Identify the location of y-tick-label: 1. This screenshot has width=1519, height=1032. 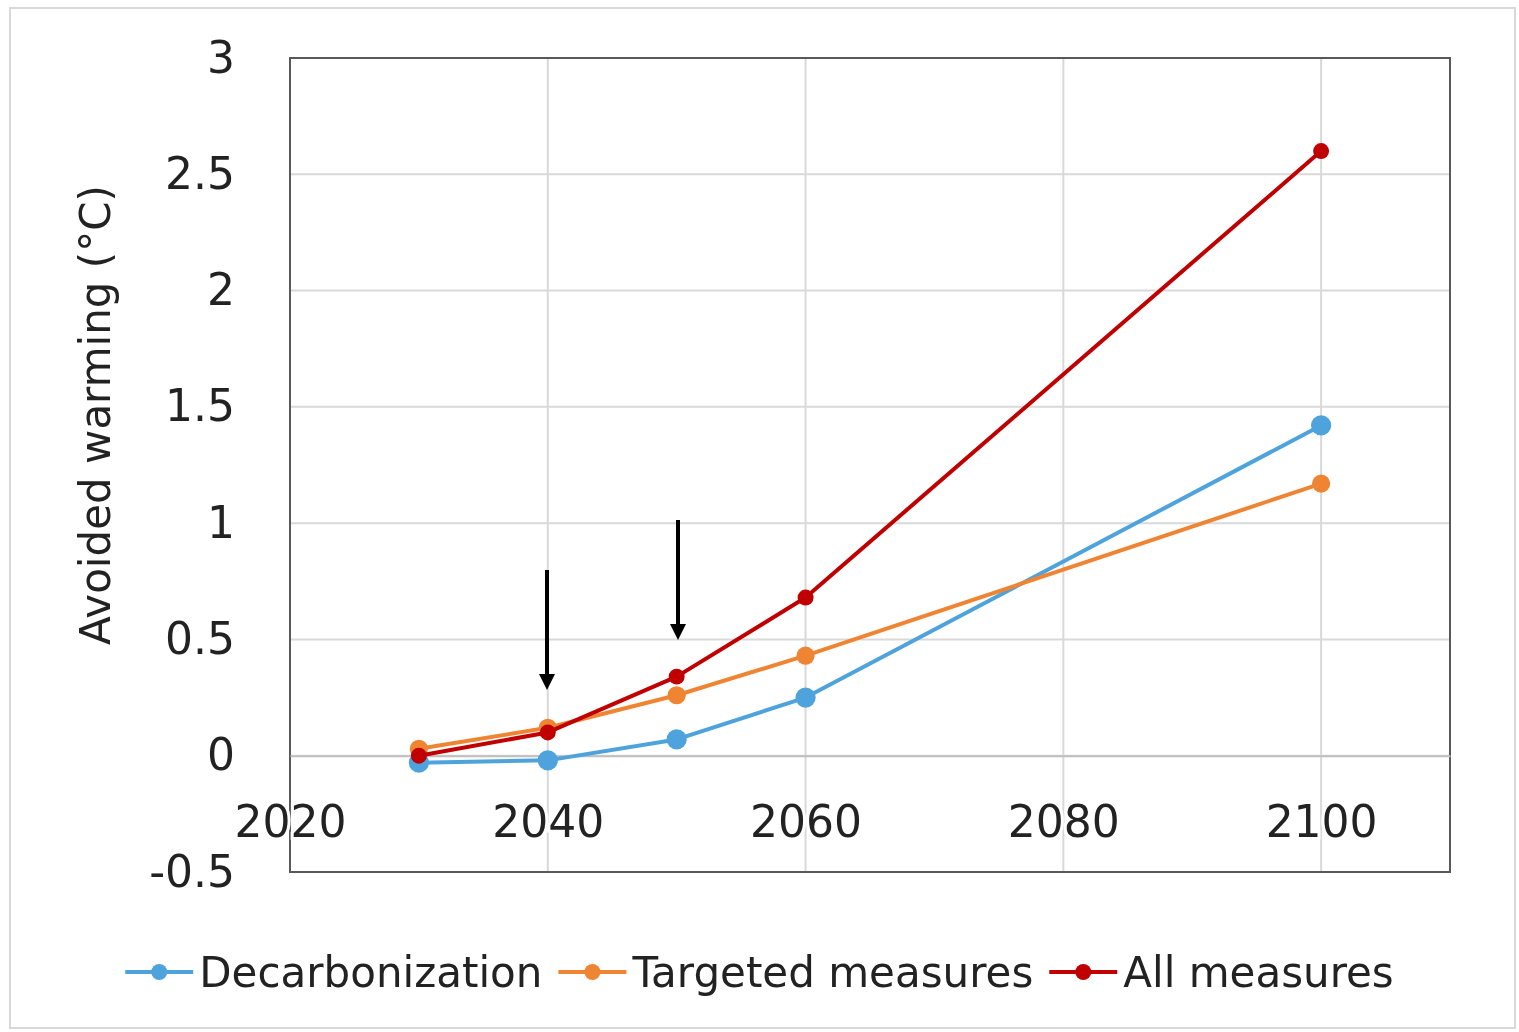
(221, 522).